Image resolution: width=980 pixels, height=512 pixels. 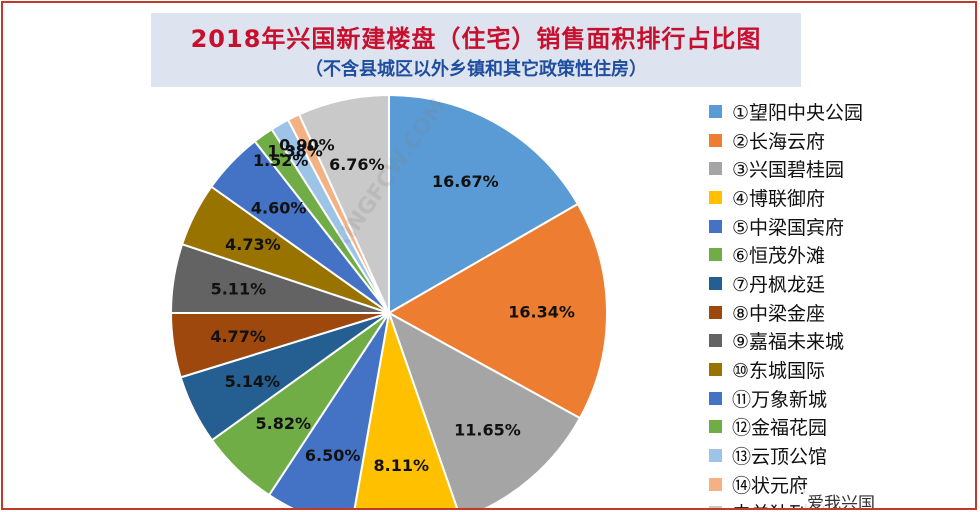 What do you see at coordinates (788, 342) in the screenshot?
I see `legend-label: ⑨嘉福未来城` at bounding box center [788, 342].